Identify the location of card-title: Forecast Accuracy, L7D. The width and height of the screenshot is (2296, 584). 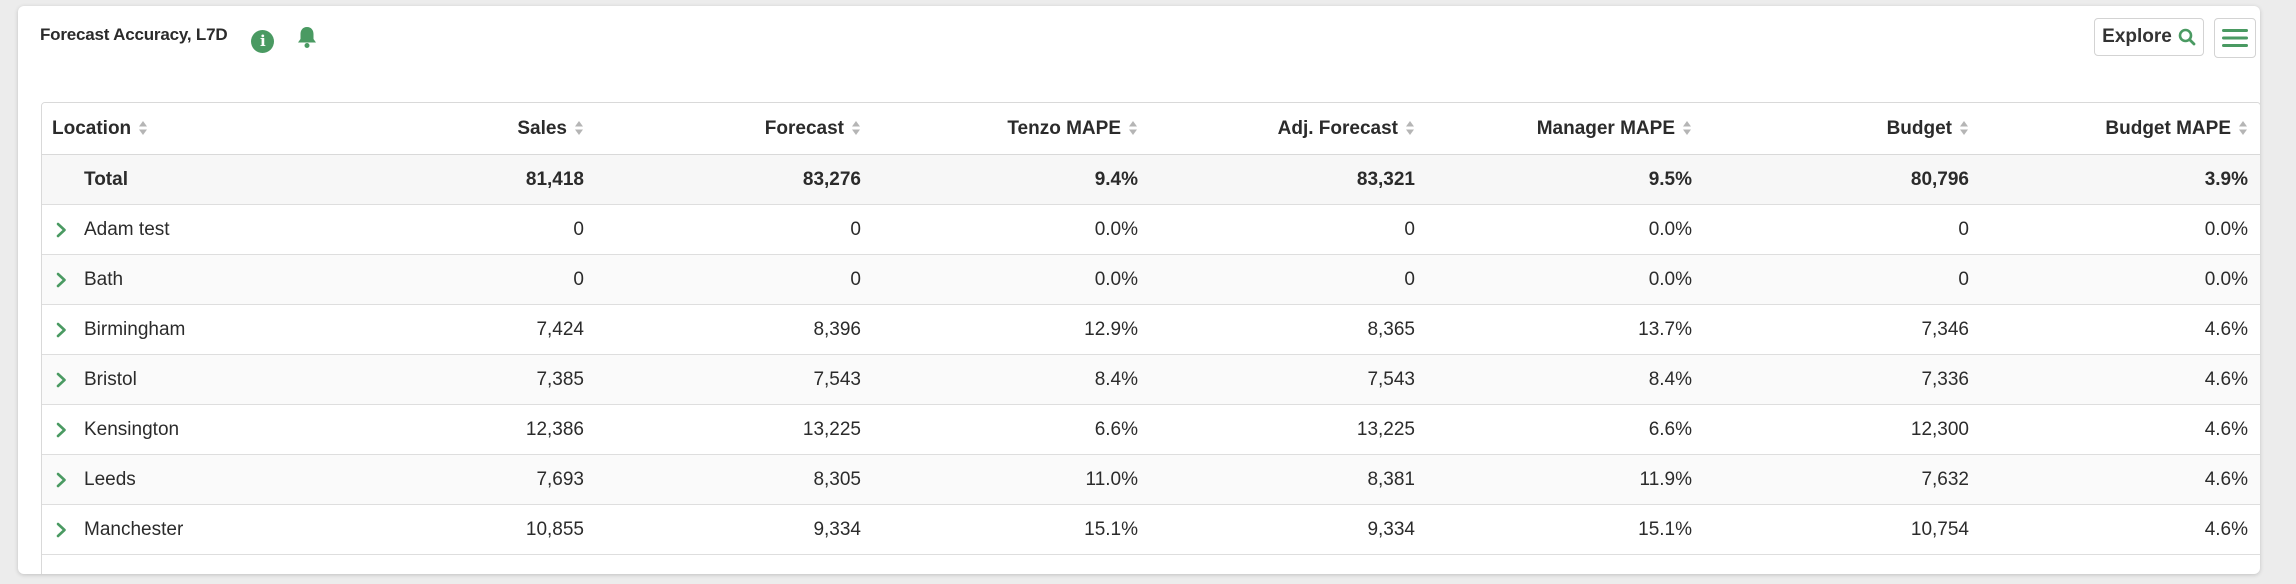
(134, 34).